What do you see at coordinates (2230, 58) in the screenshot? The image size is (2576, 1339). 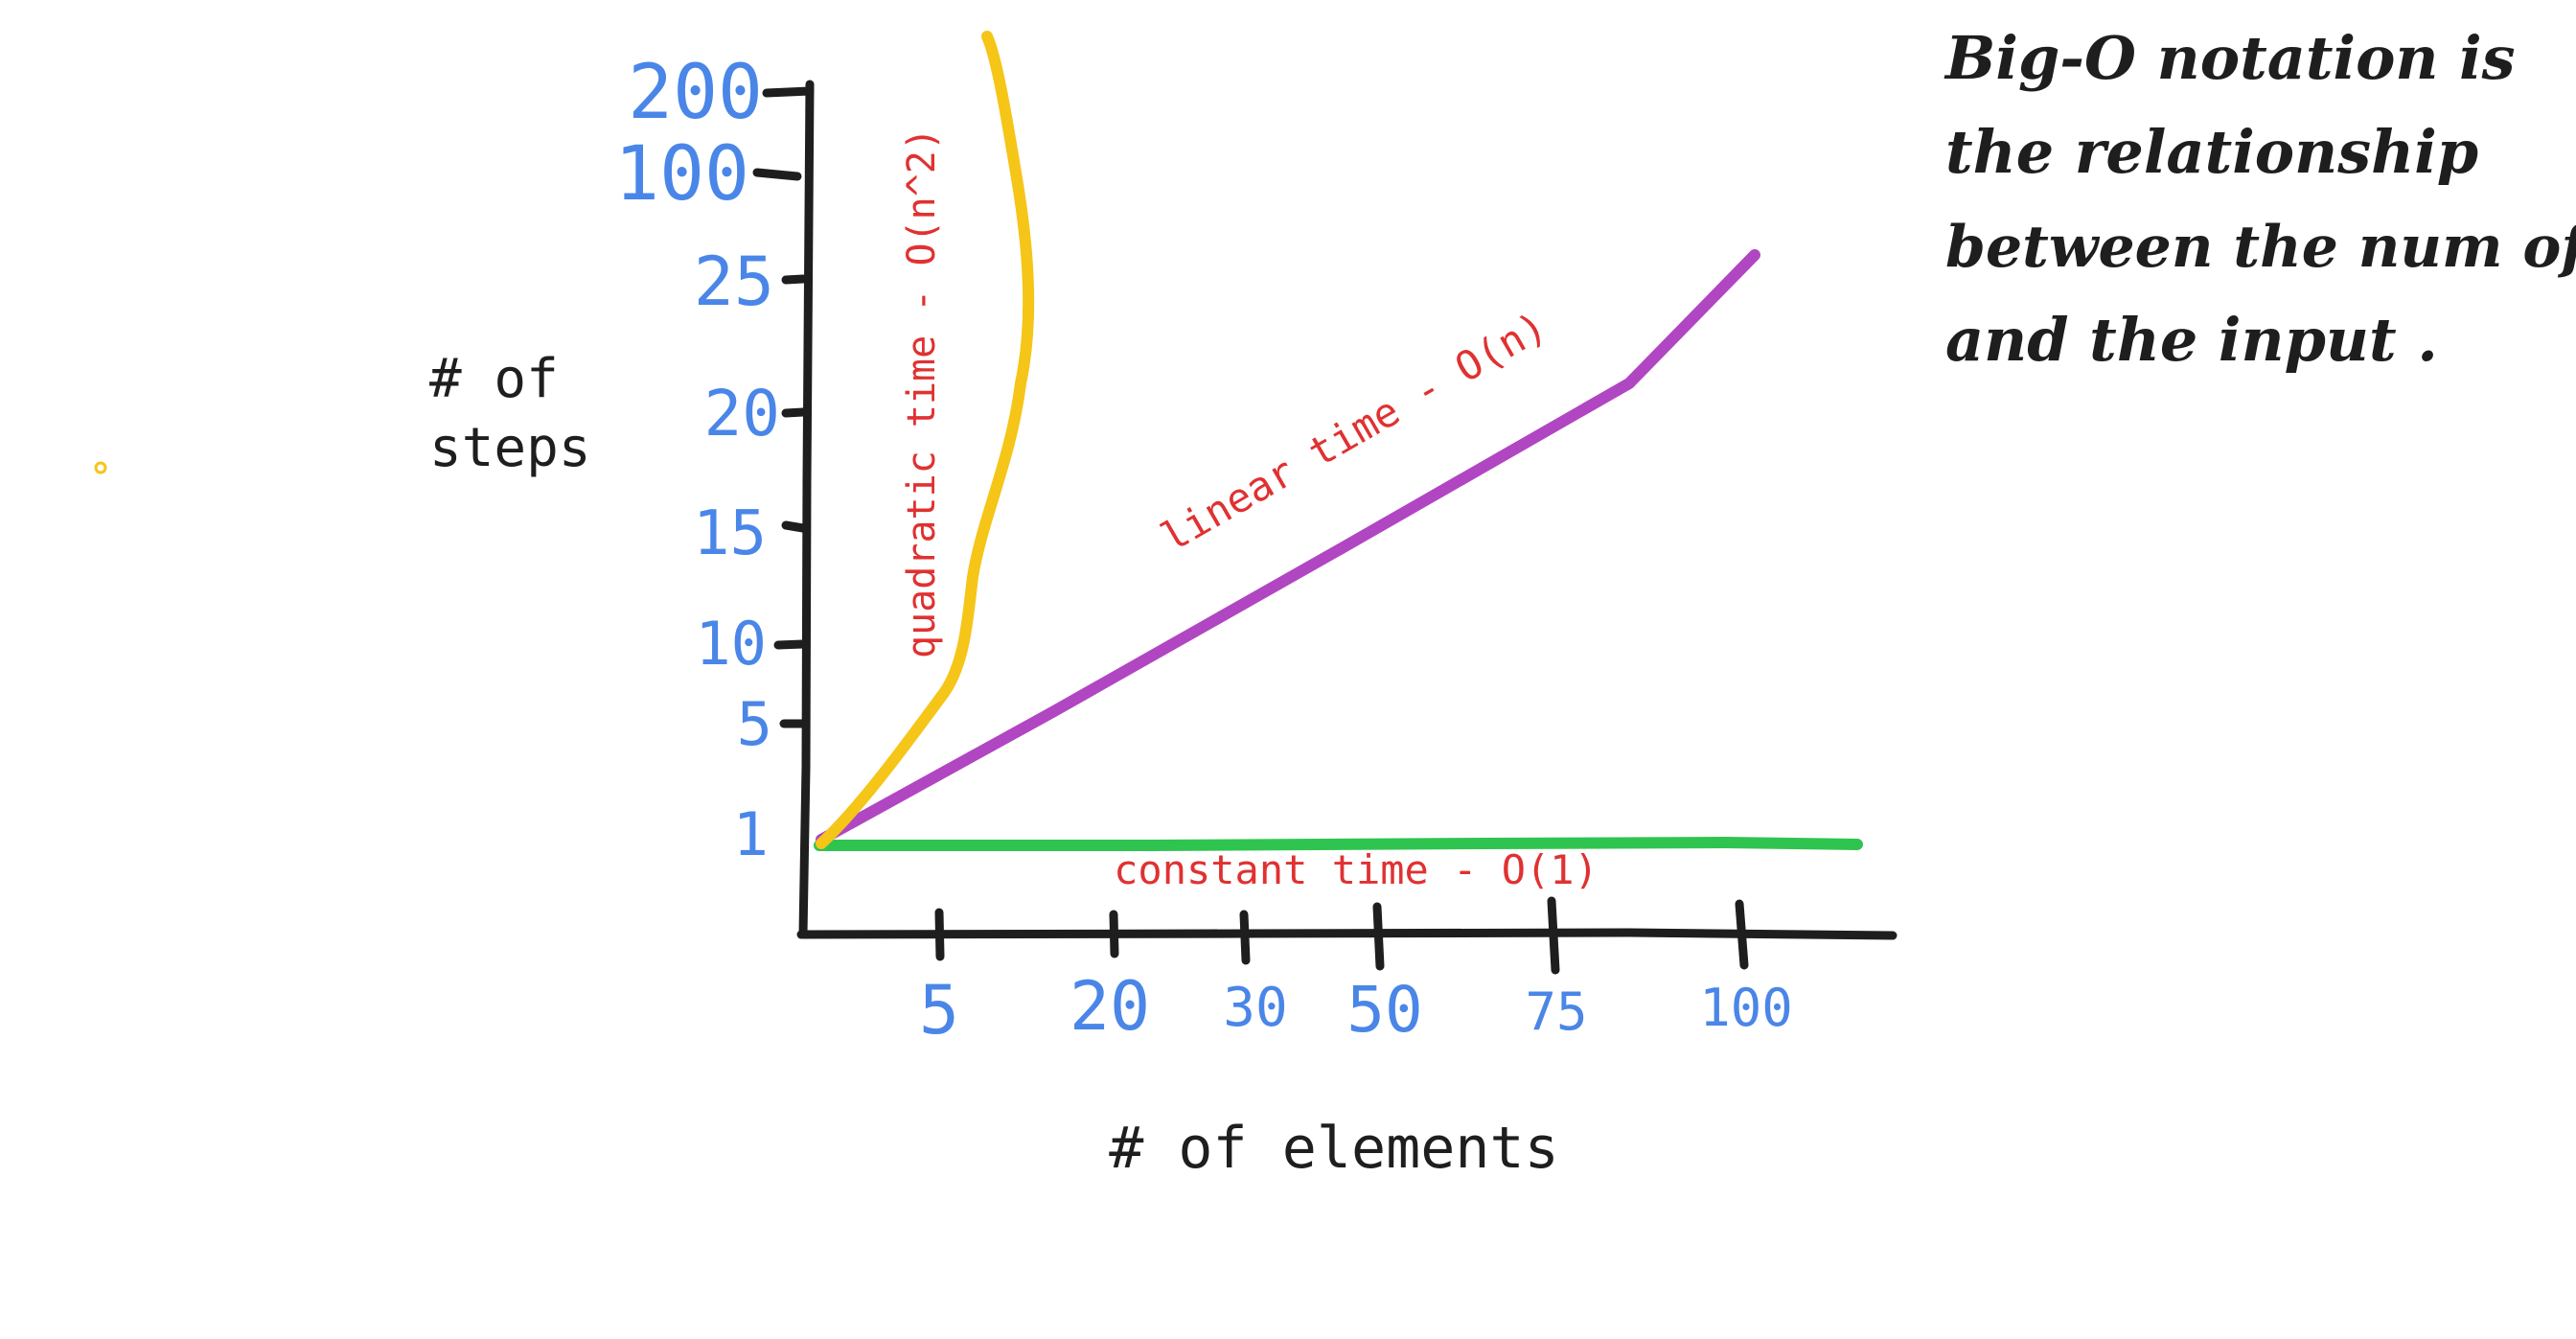 I see `note-line-1: Big-O notation is` at bounding box center [2230, 58].